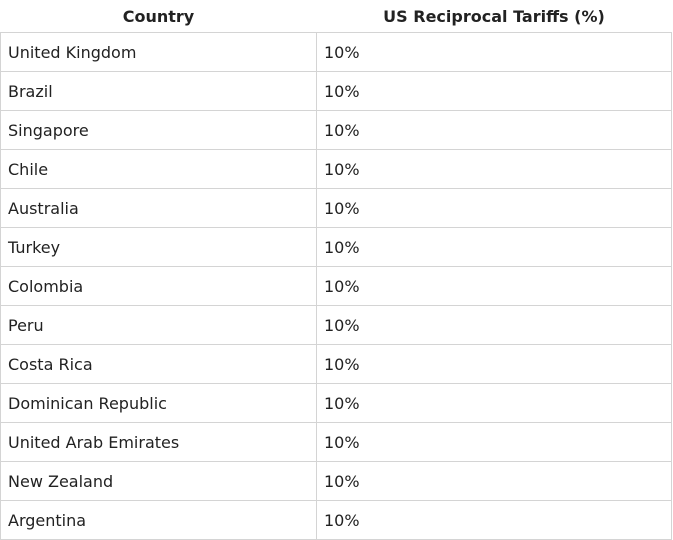 The height and width of the screenshot is (540, 673). I want to click on table-row: Chile 10%, so click(336, 169).